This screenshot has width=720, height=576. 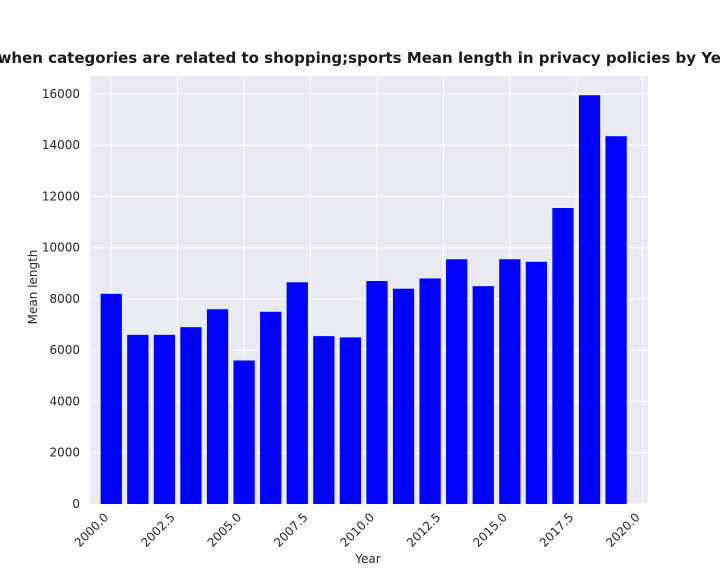 I want to click on bar-2001, so click(x=138, y=419).